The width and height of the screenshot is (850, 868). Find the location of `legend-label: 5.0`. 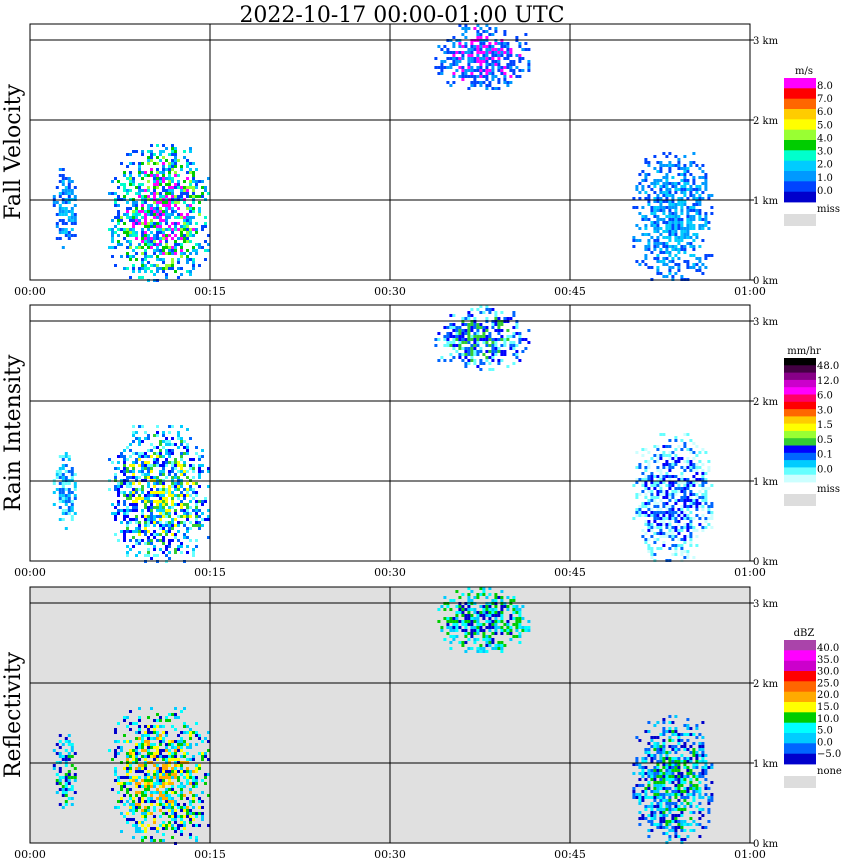

legend-label: 5.0 is located at coordinates (825, 125).